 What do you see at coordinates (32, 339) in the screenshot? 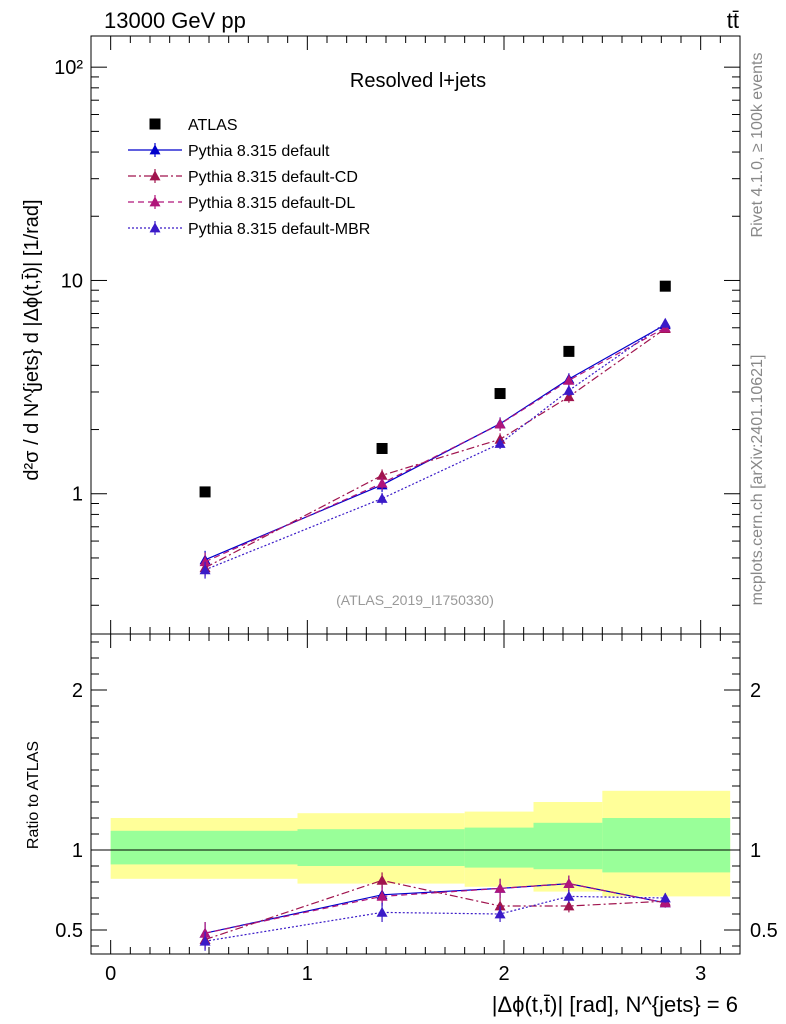
I see `main-ylabel: d²σ / d N^{jets} d |Δϕ(t,t̄)| [1/rad]` at bounding box center [32, 339].